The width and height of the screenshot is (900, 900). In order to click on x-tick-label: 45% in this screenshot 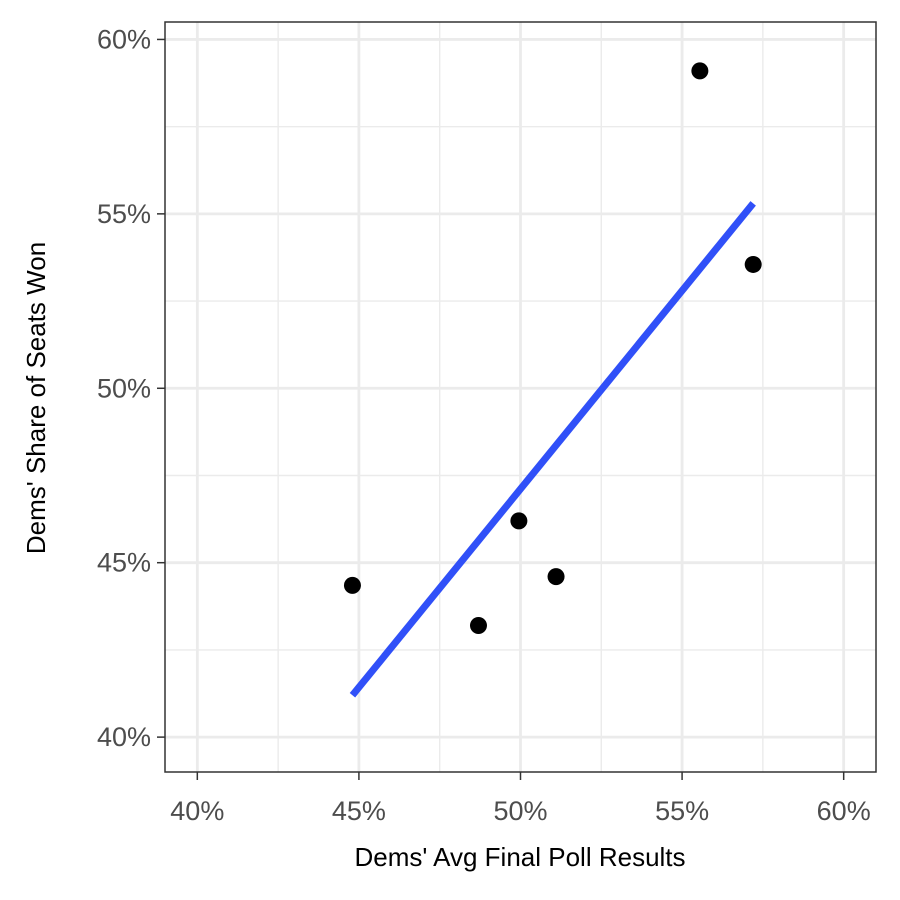, I will do `click(359, 811)`.